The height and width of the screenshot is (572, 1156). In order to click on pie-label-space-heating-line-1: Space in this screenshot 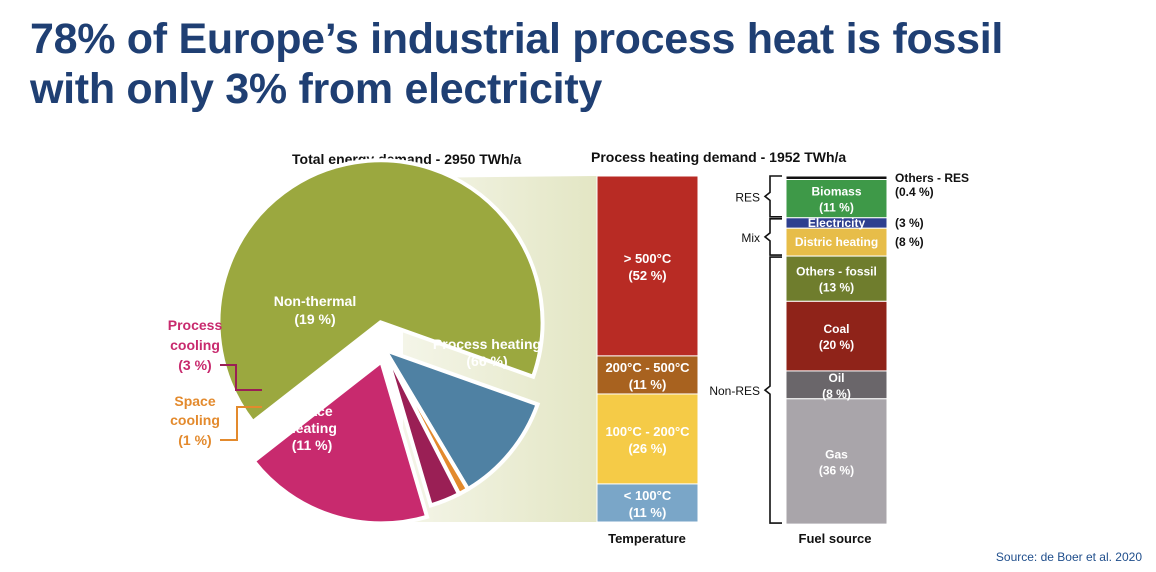, I will do `click(311, 411)`.